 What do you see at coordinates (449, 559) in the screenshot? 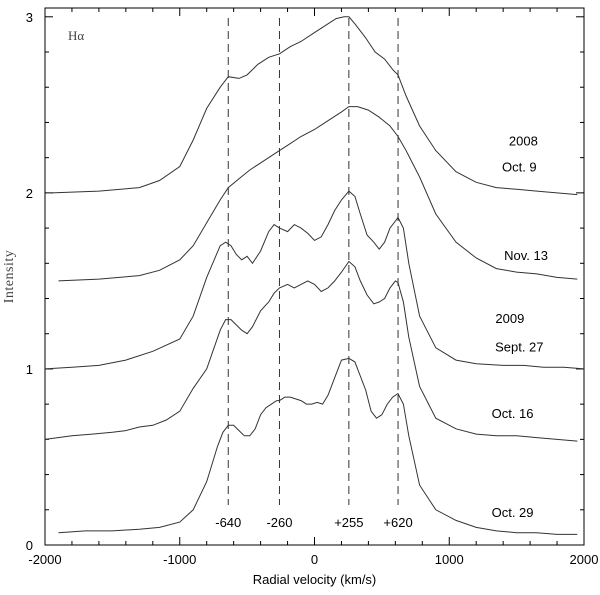
I see `x-tick-label: 1000` at bounding box center [449, 559].